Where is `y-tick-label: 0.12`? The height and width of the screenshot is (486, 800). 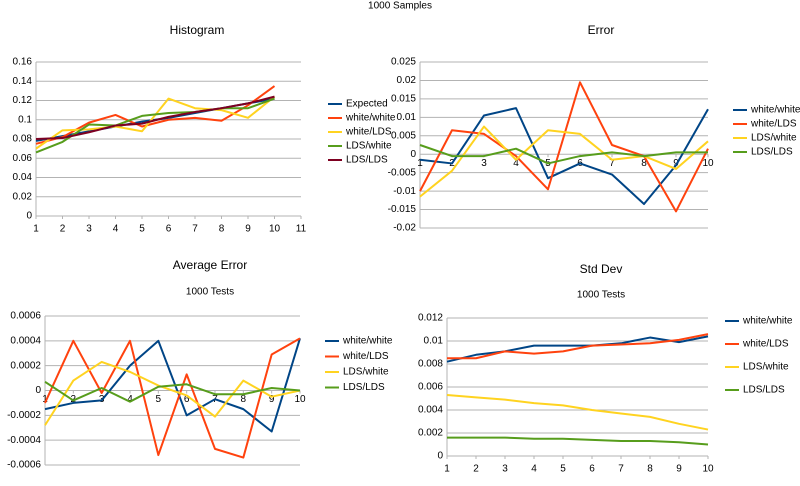 y-tick-label: 0.12 is located at coordinates (23, 100).